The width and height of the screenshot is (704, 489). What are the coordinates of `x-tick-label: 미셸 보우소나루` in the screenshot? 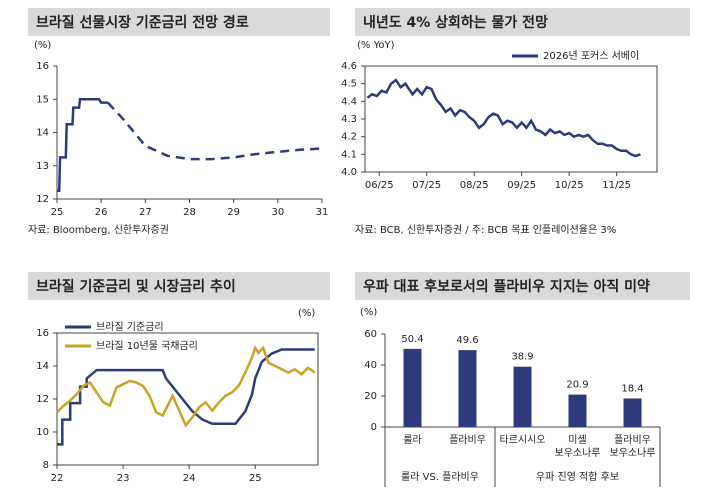 It's located at (578, 446).